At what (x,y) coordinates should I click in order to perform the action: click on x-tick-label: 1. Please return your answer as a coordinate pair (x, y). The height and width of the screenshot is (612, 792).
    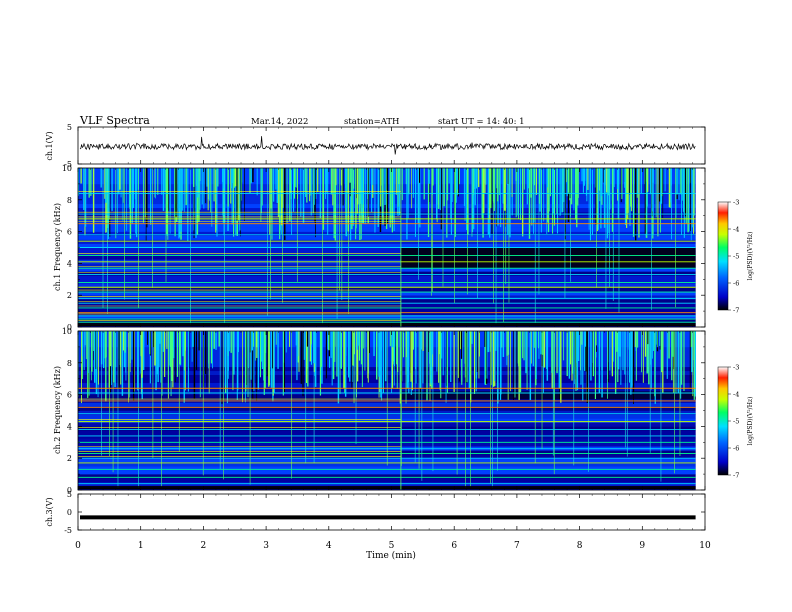
    Looking at the image, I should click on (141, 546).